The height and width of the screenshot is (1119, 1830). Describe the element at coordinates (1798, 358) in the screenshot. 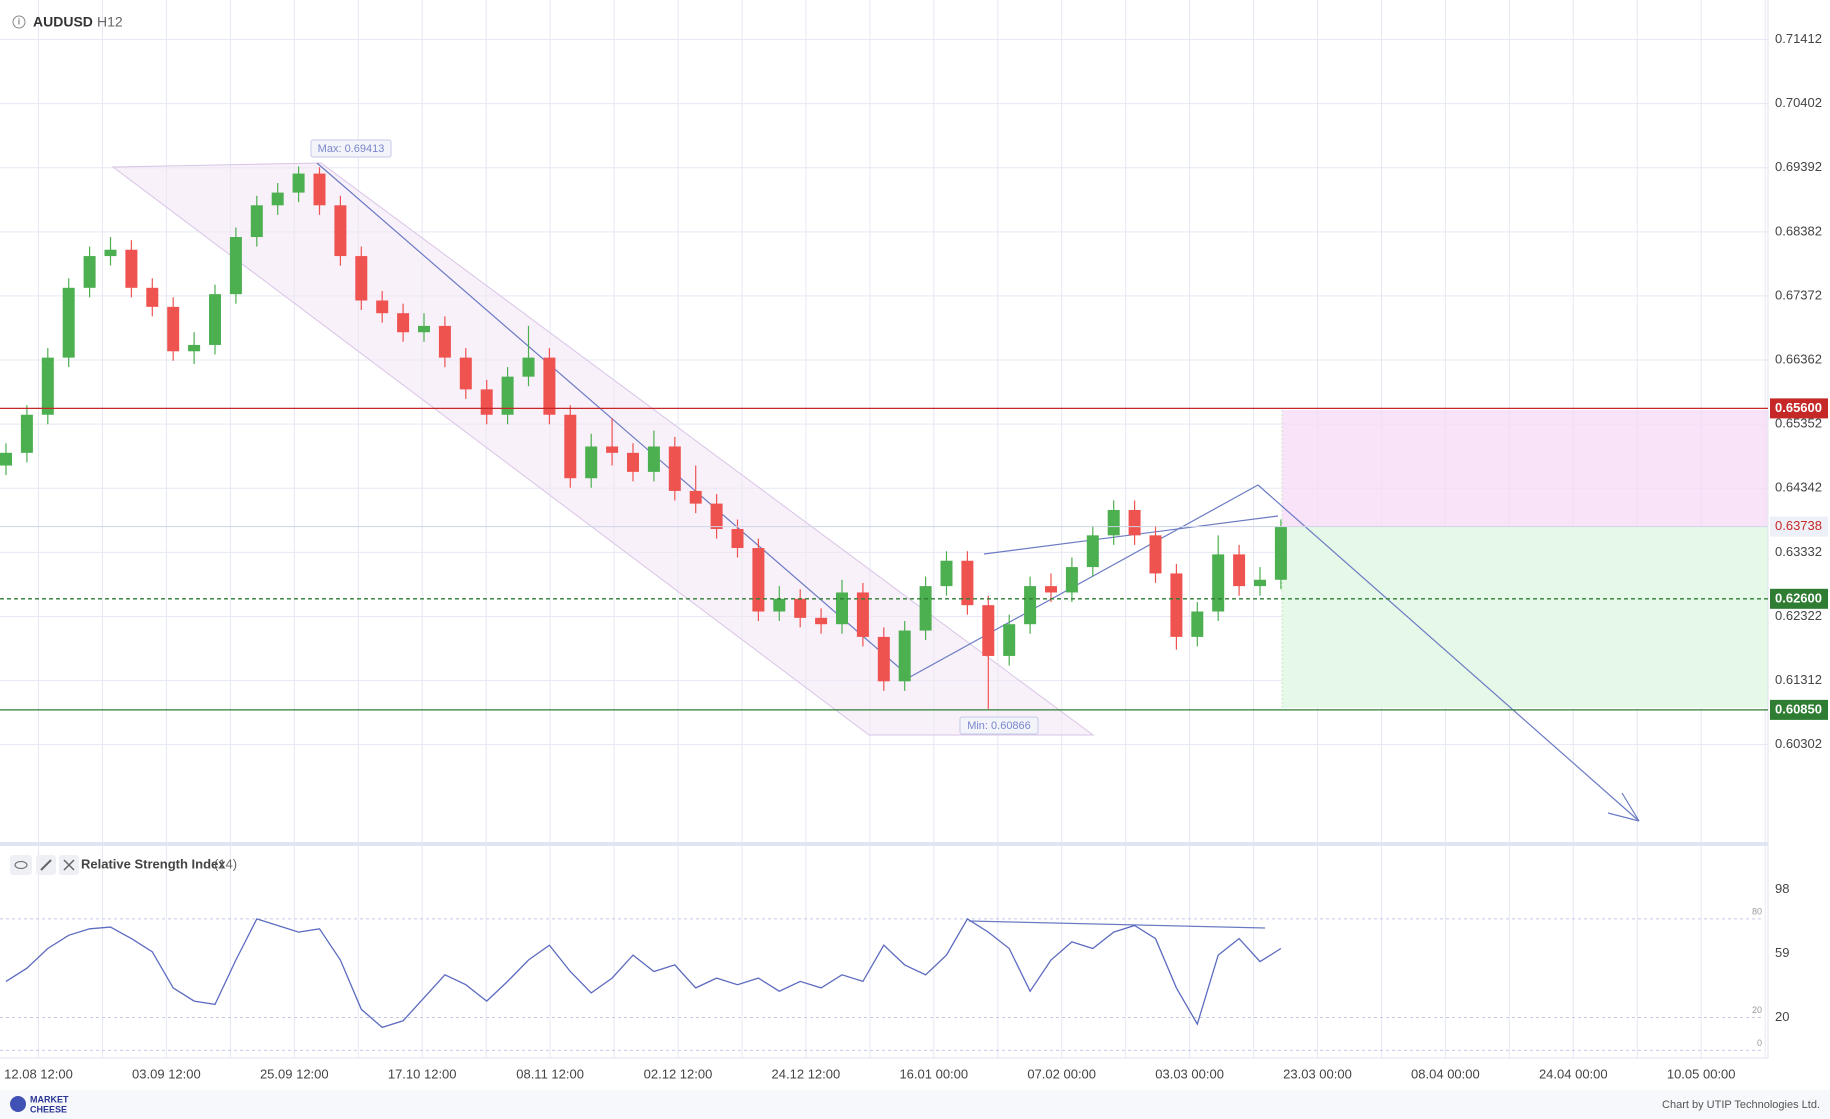

I see `y-tick-label: 0.66362` at that location.